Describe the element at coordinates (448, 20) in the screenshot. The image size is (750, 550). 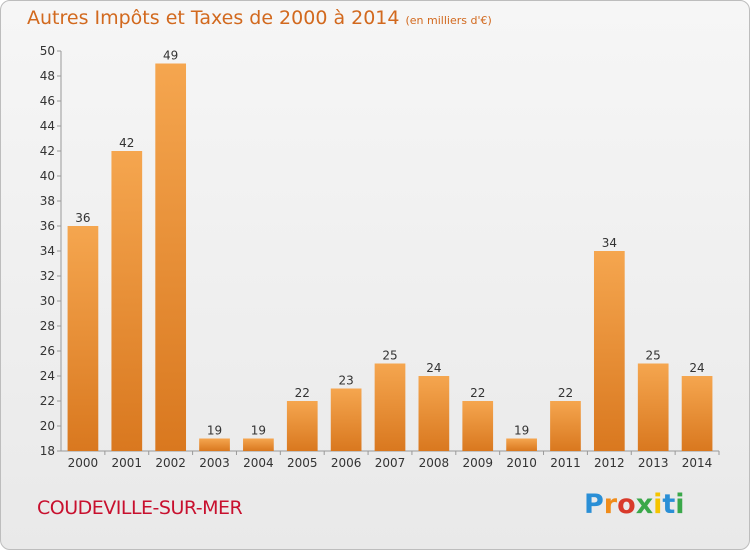
I see `chart-subtitle: (en milliers d'€)` at that location.